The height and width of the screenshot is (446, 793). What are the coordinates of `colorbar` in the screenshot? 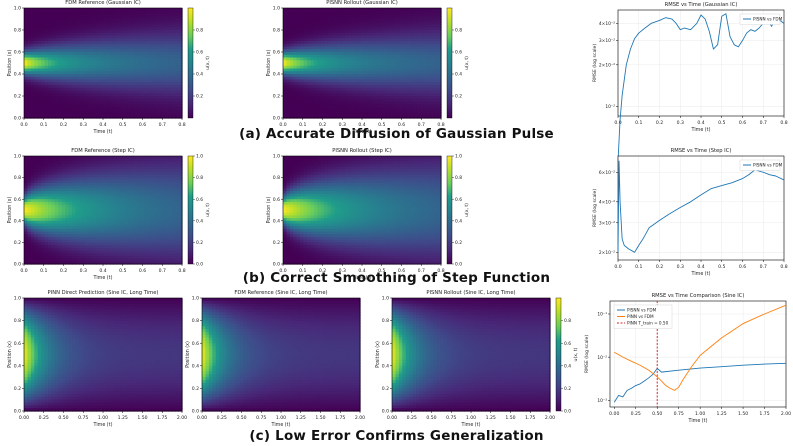 It's located at (449, 63).